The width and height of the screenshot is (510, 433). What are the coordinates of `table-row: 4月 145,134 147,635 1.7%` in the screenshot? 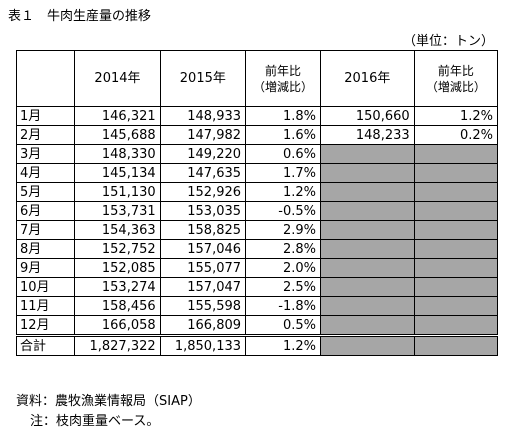 It's located at (257, 173).